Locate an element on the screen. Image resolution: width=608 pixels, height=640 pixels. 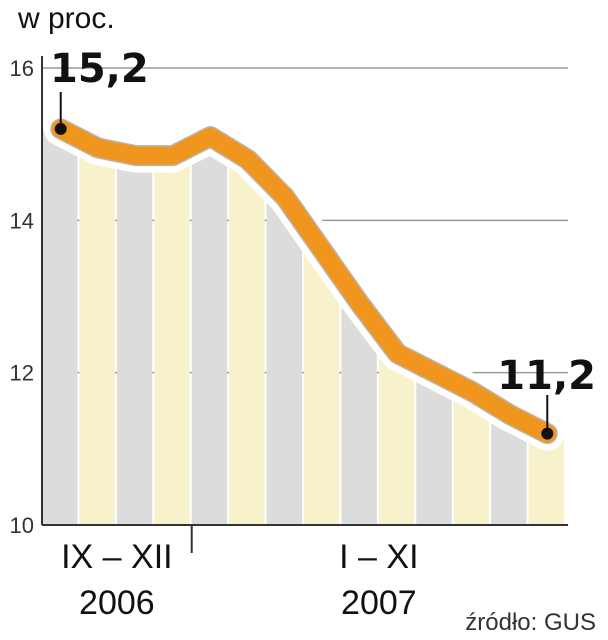
y-tick-label: 14 is located at coordinates (22, 220).